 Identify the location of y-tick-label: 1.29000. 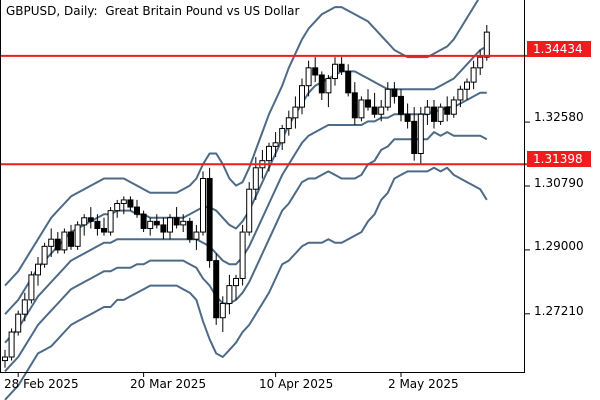
(559, 246).